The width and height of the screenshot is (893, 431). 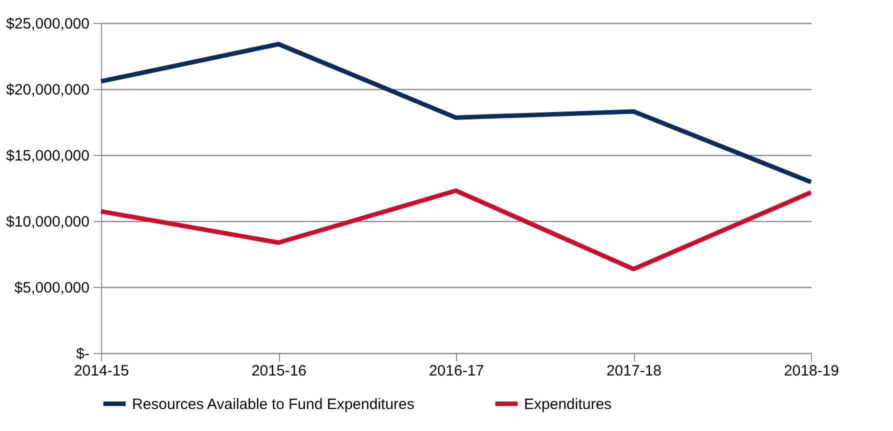 I want to click on x-tick-label: 2018-19, so click(x=812, y=371).